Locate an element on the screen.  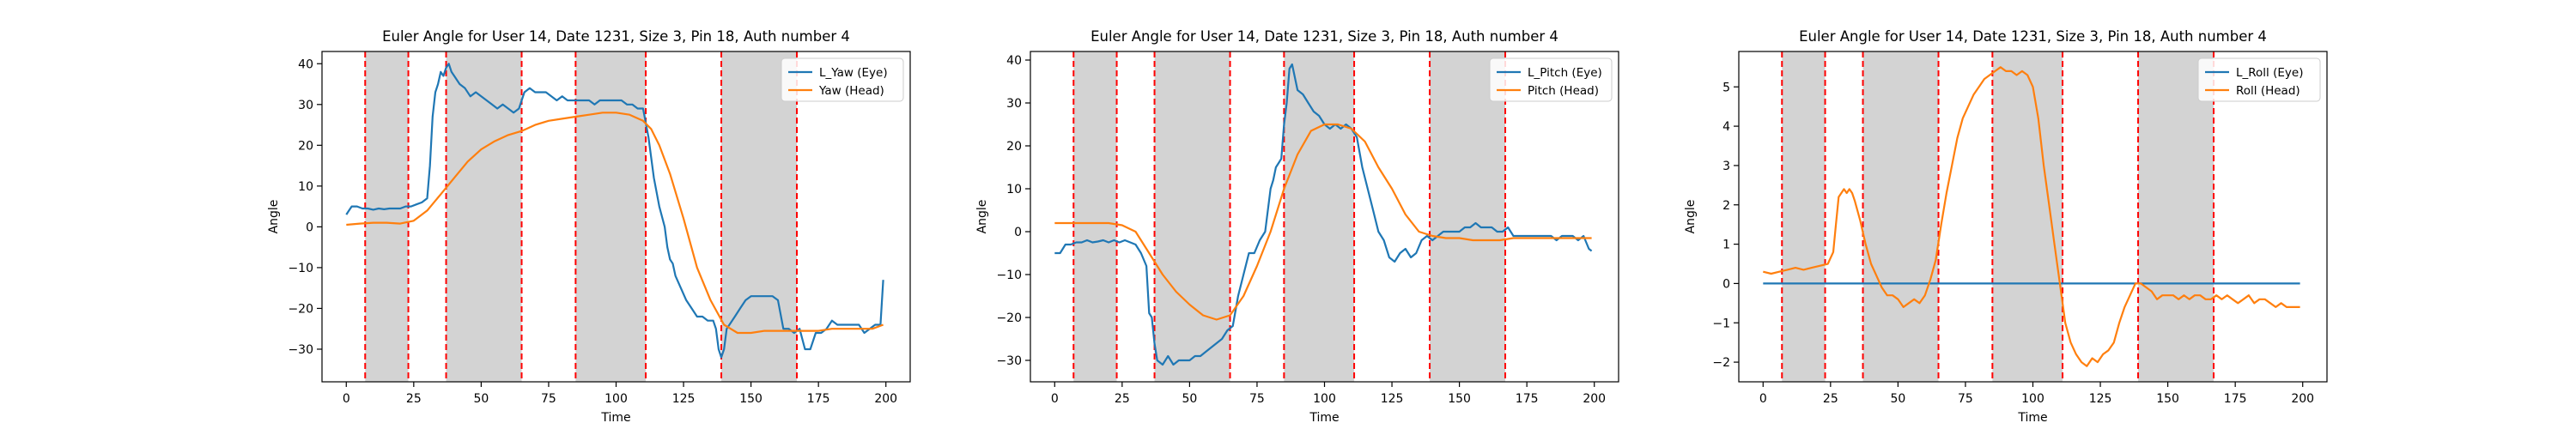
legend-label: Yaw (Head) is located at coordinates (851, 91).